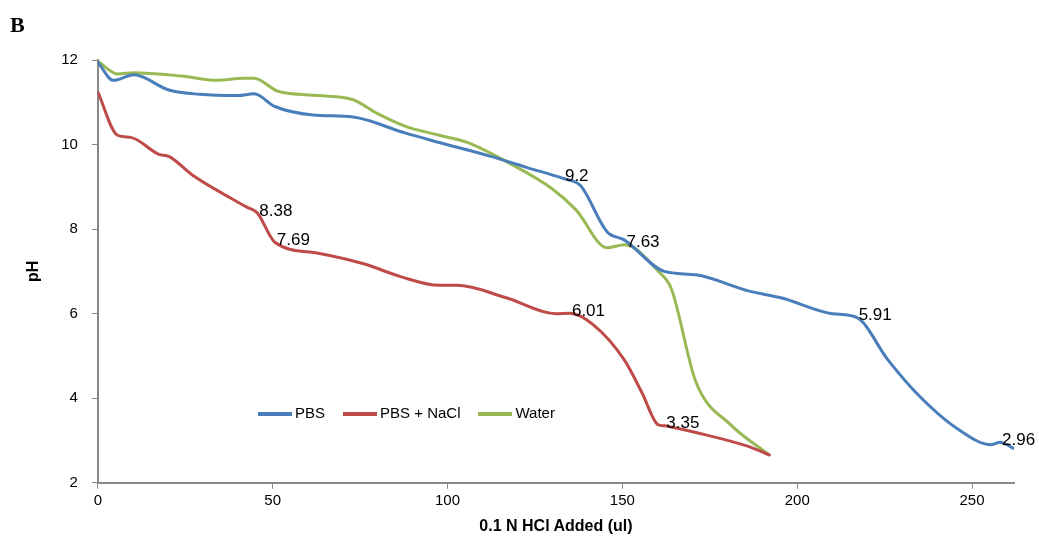 Image resolution: width=1039 pixels, height=550 pixels. I want to click on x-tick-label: 250, so click(972, 499).